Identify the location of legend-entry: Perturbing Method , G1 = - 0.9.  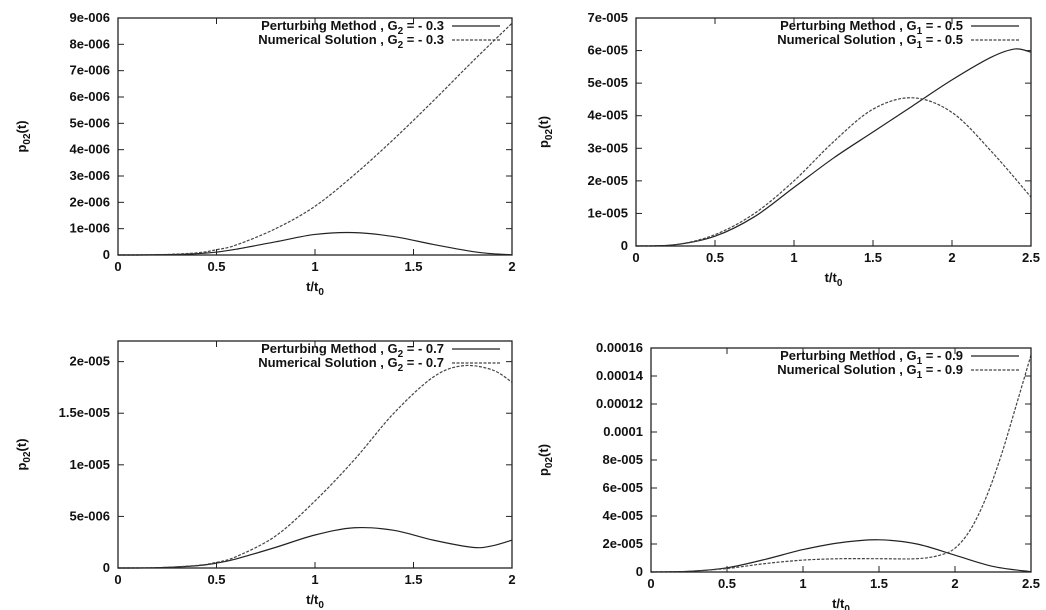
(871, 357).